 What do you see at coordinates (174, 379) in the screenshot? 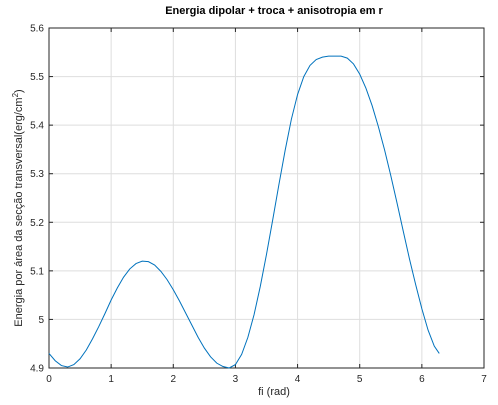
I see `x-tick-label: 2` at bounding box center [174, 379].